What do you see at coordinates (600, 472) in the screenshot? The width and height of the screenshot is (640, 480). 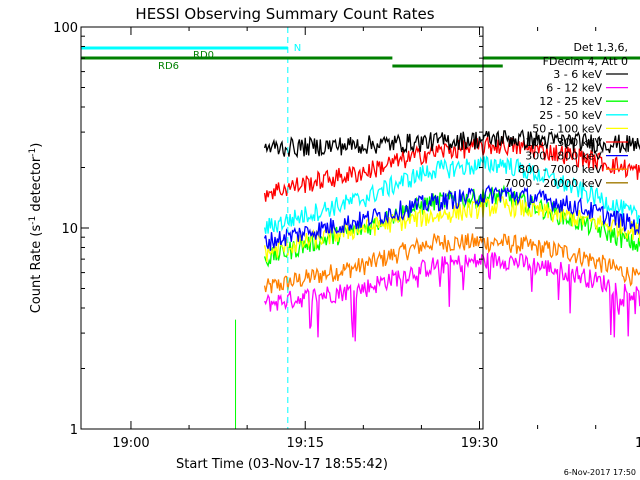 I see `timestamp: 6-Nov-2017 17:50` at bounding box center [600, 472].